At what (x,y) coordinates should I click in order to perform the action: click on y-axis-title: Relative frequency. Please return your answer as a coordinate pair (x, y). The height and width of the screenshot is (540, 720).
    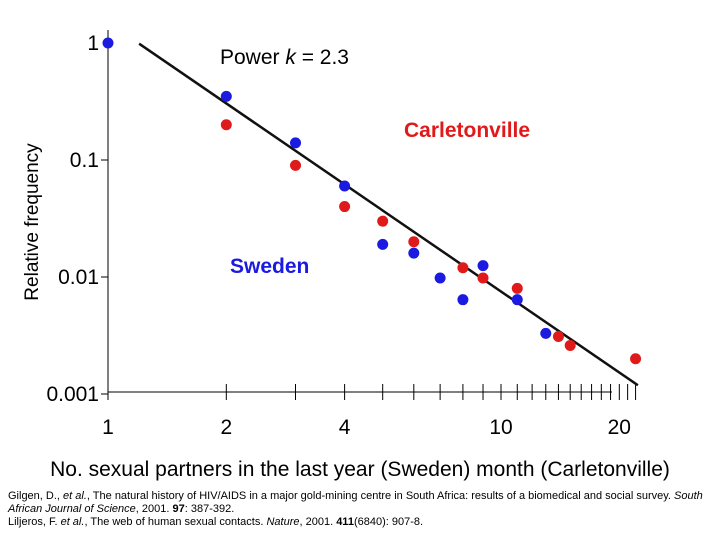
    Looking at the image, I should click on (32, 222).